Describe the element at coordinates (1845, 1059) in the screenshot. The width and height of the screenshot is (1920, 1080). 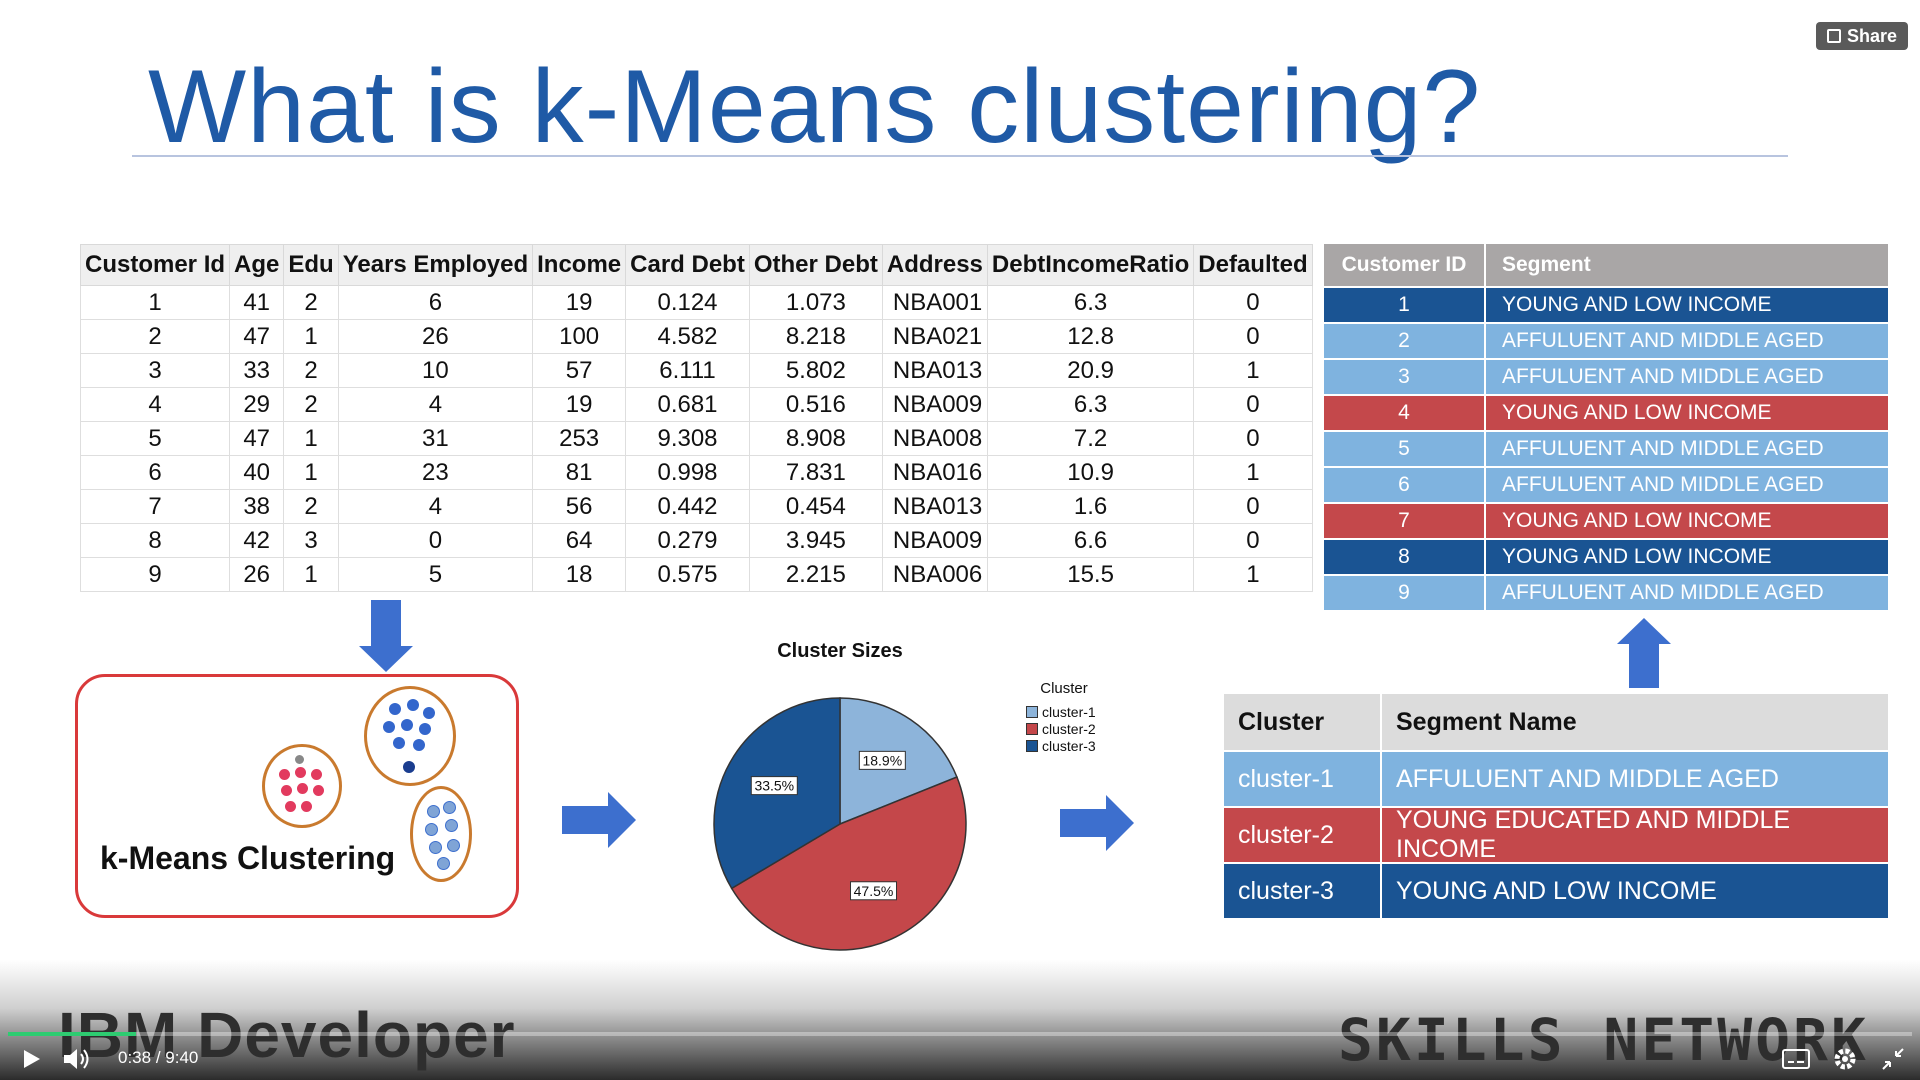
I see `settings-gear-icon` at that location.